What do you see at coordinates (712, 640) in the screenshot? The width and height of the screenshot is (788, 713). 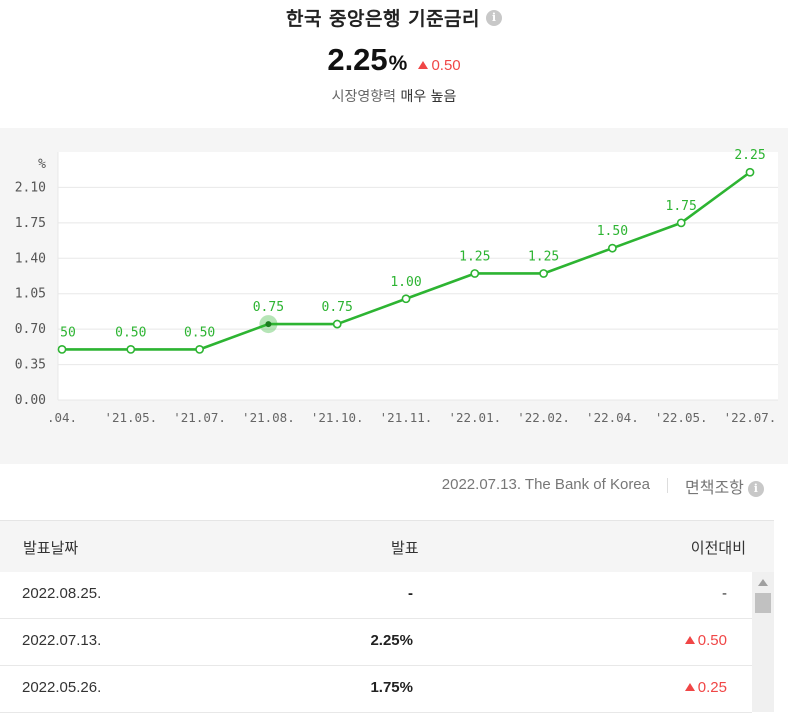 I see `row-change-value: 0.50` at bounding box center [712, 640].